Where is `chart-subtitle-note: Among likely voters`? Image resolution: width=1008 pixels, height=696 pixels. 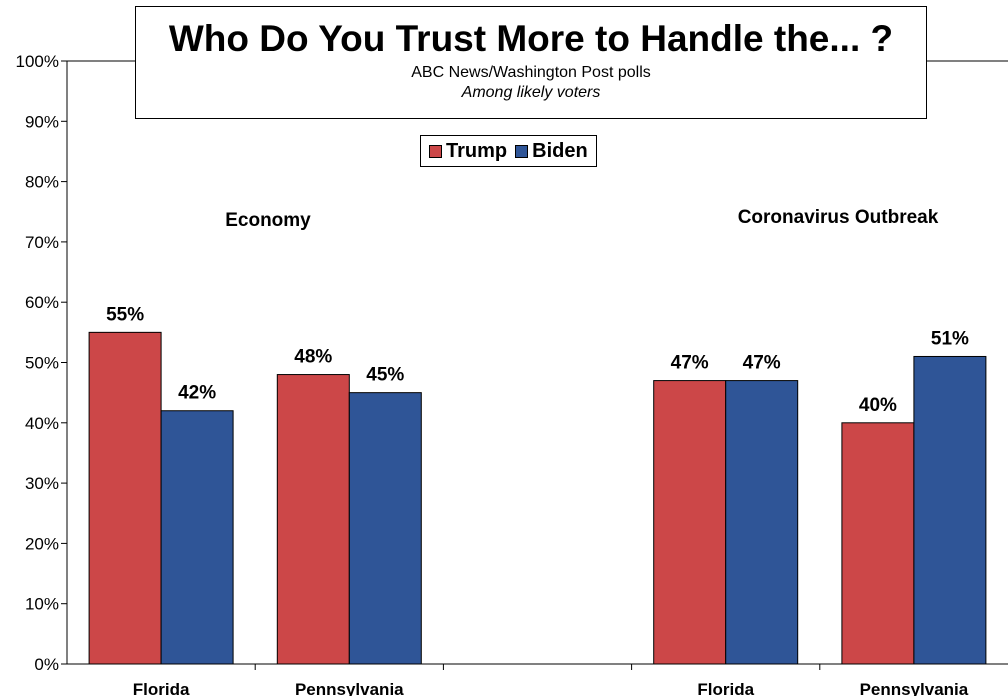
chart-subtitle-note: Among likely voters is located at coordinates (531, 92).